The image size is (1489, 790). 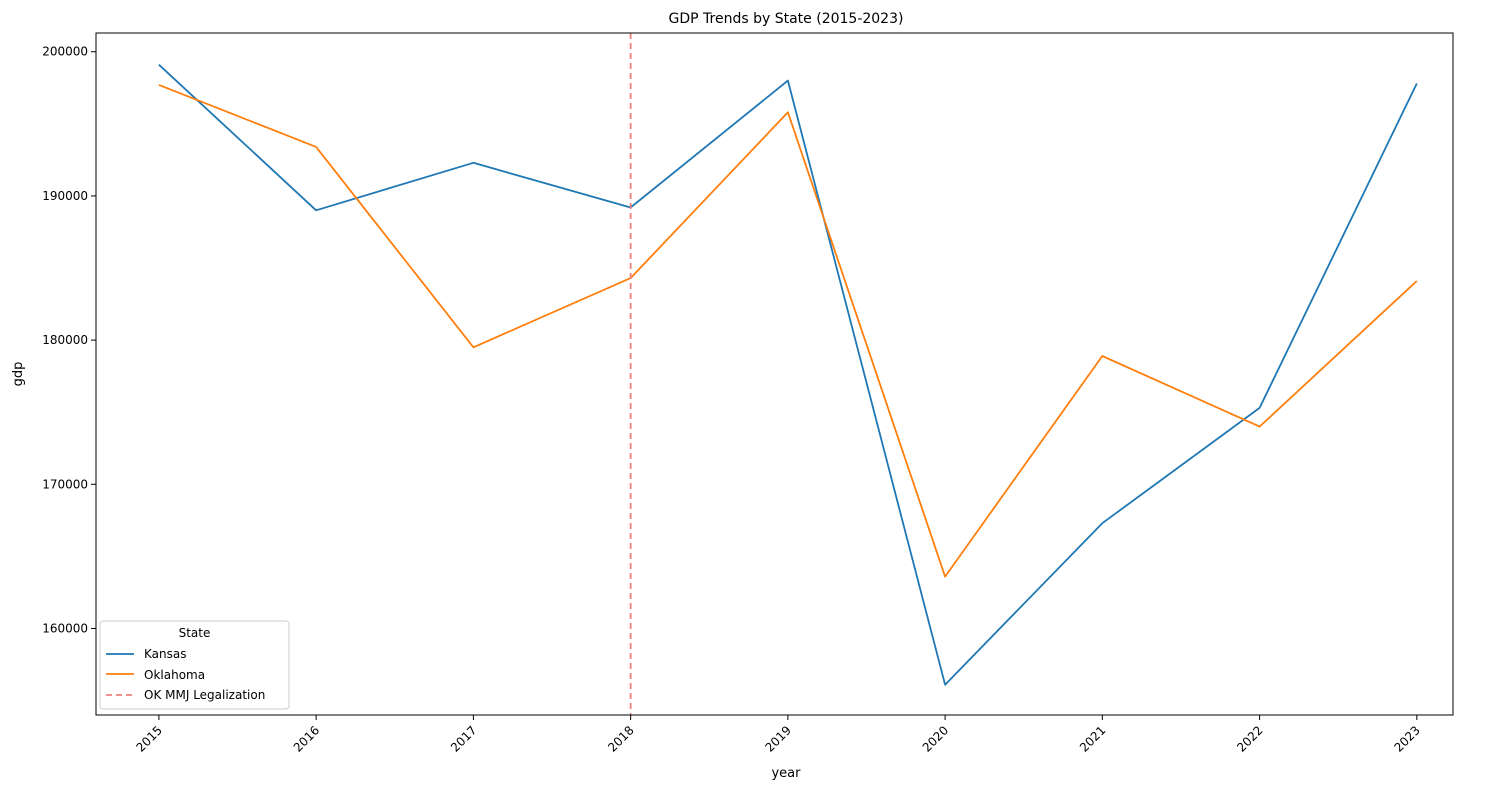 I want to click on legend-box, so click(x=194, y=665).